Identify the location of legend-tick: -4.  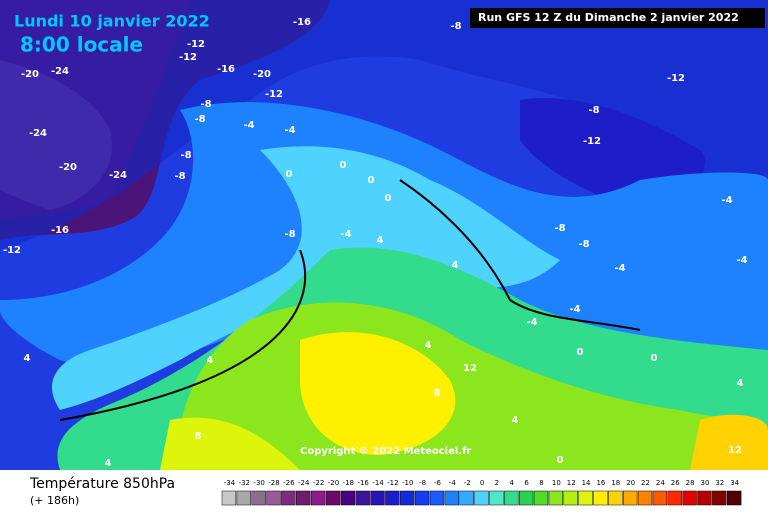
(453, 483).